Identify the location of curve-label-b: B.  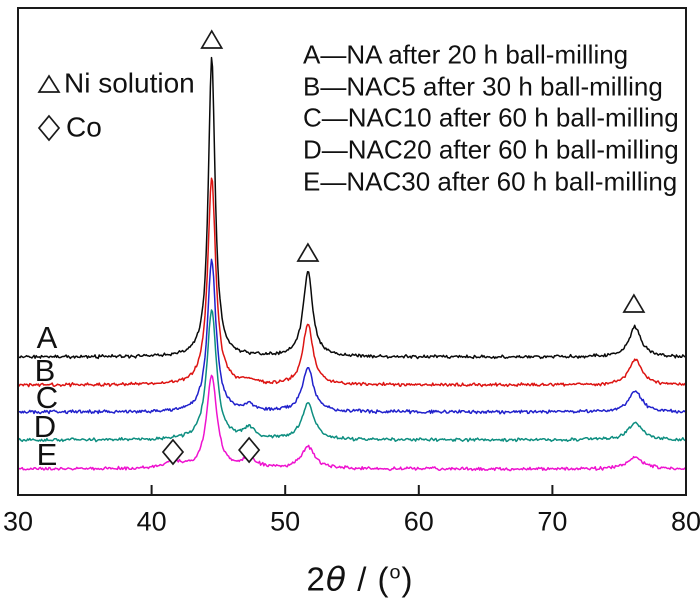
(45, 370).